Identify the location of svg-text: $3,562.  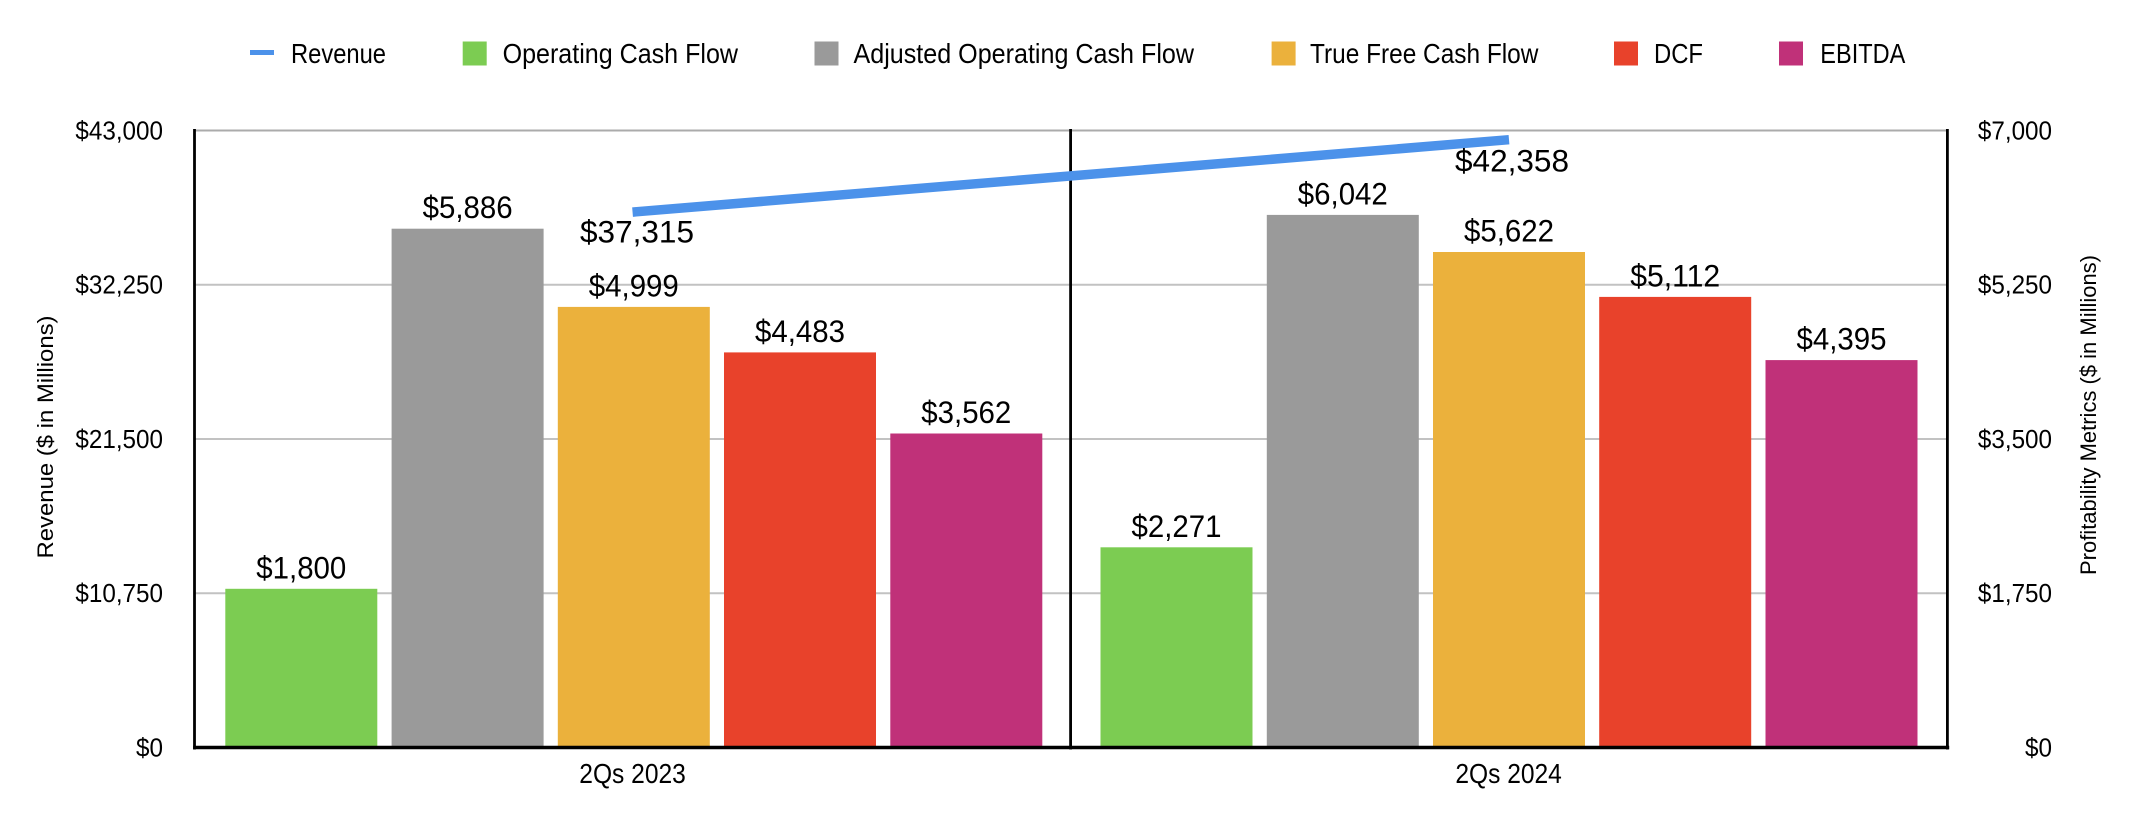
(966, 412).